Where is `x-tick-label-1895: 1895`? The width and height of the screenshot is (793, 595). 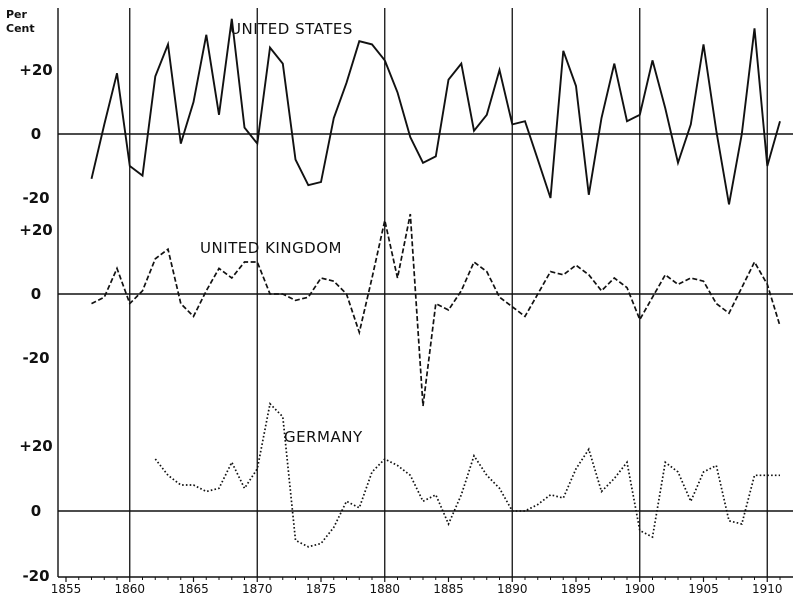 x-tick-label-1895: 1895 is located at coordinates (576, 588).